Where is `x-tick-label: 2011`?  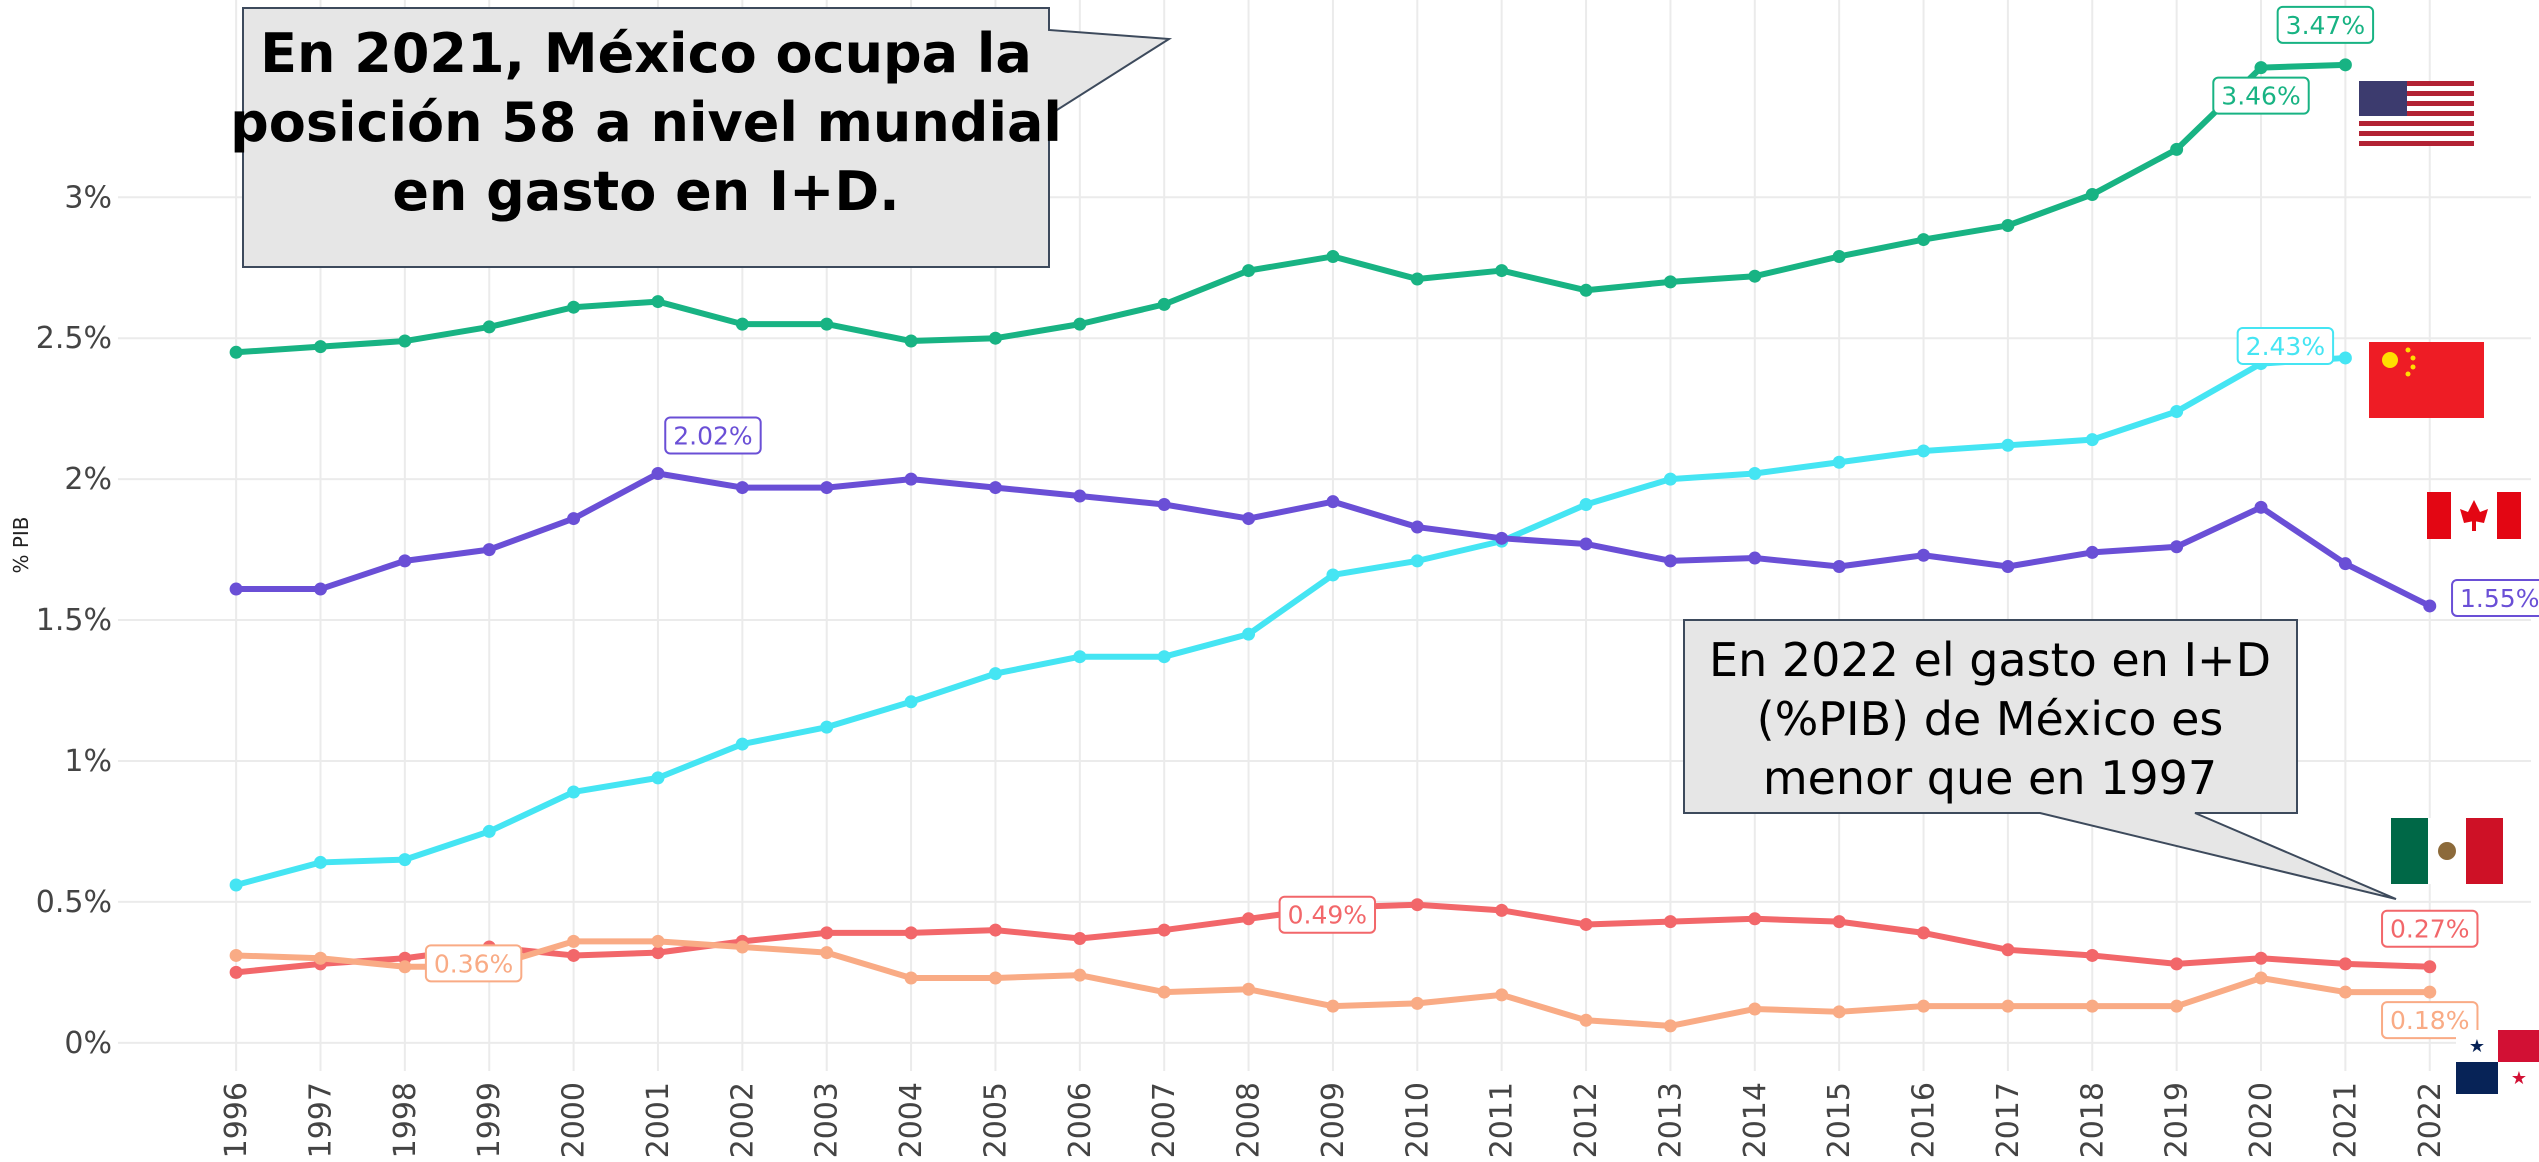 x-tick-label: 2011 is located at coordinates (1502, 1120).